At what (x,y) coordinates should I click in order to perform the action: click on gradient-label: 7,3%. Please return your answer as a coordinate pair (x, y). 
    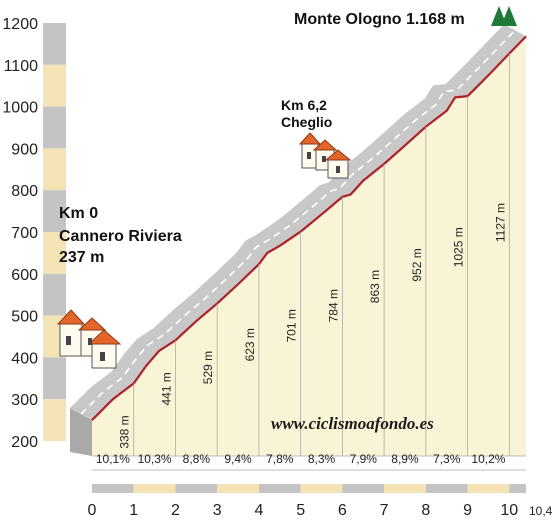
    Looking at the image, I should click on (447, 459).